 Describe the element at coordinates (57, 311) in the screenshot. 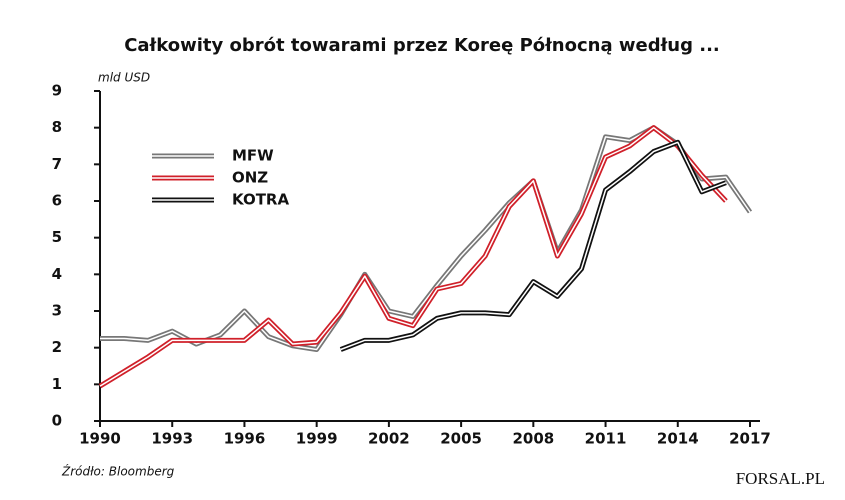

I see `y-tick-label: 3` at that location.